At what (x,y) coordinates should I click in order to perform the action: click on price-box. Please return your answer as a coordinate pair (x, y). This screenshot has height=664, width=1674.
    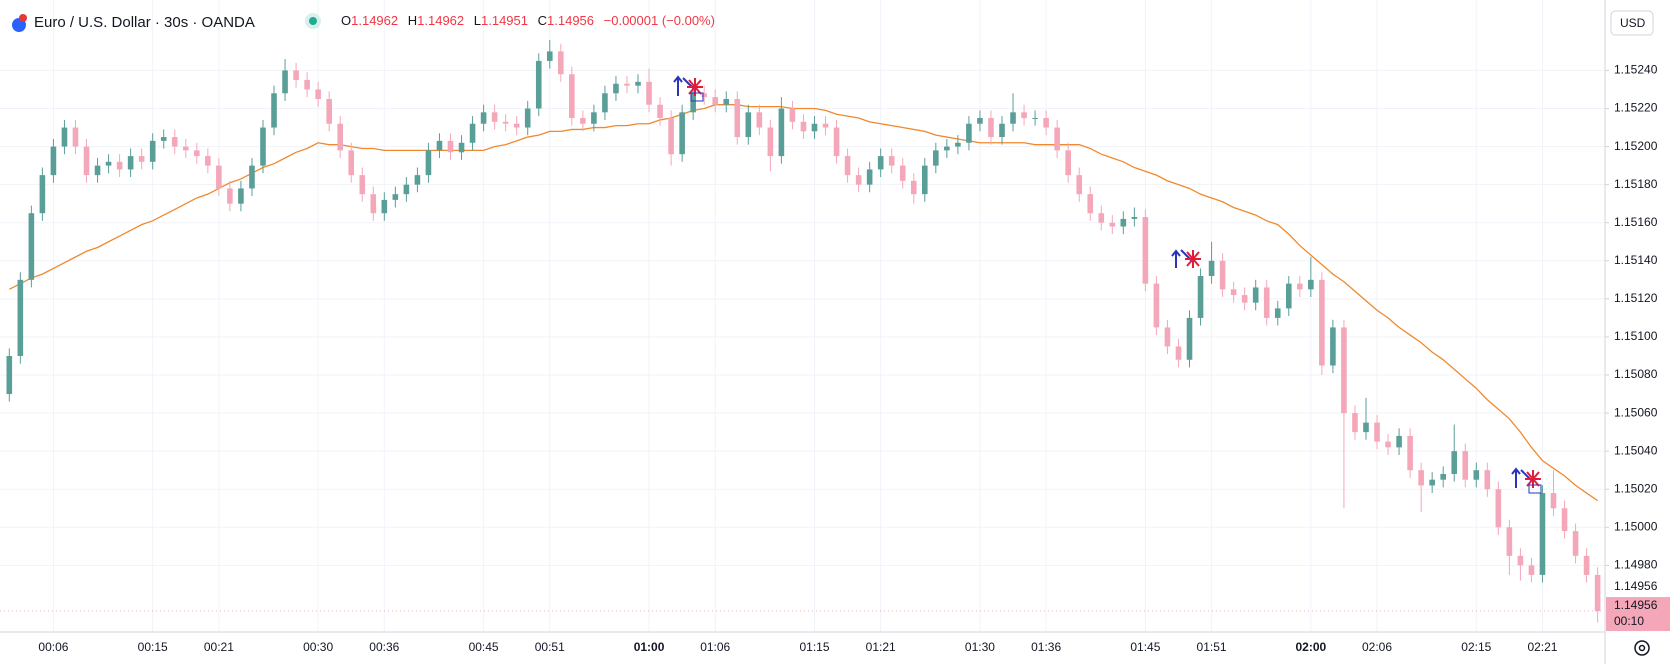
    Looking at the image, I should click on (1638, 614).